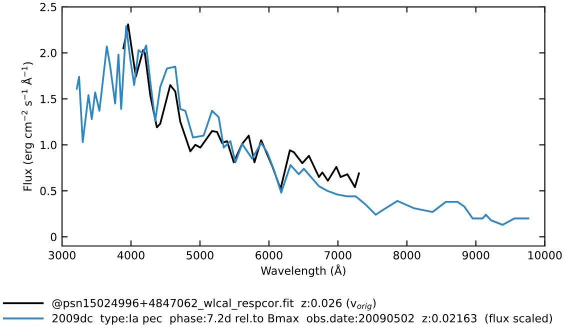 The height and width of the screenshot is (328, 564). What do you see at coordinates (214, 304) in the screenshot?
I see `legend-label: @psn15024996+4847062_wlcal_respcor.fit z:0.026 (v$_{orig}$)` at bounding box center [214, 304].